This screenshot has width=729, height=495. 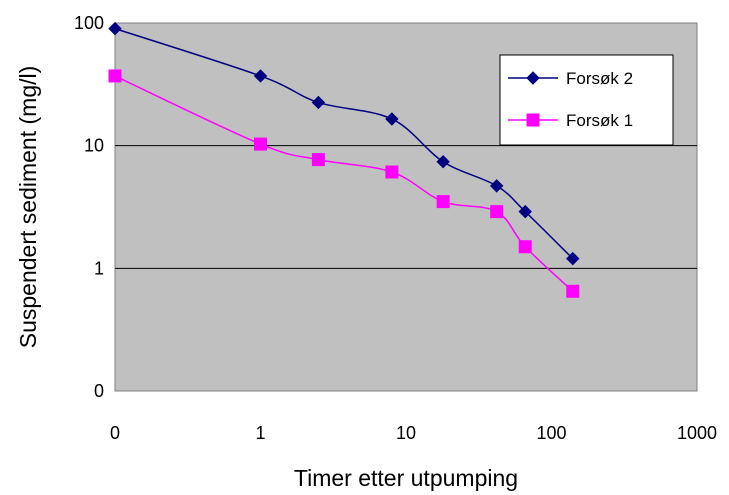 What do you see at coordinates (89, 207) in the screenshot?
I see `y-axis-ticks: 0 1 10 100` at bounding box center [89, 207].